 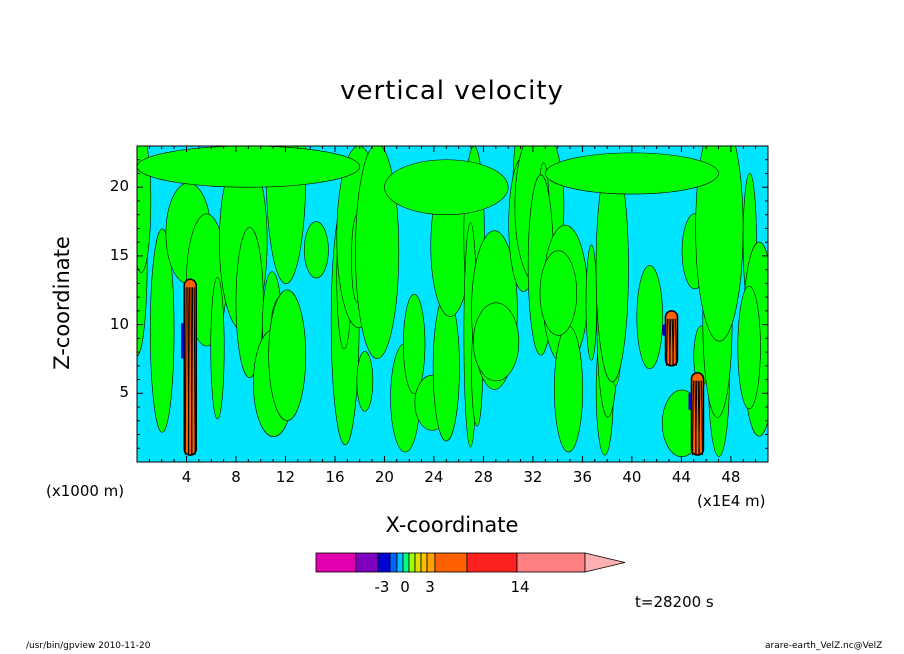 I want to click on y-tick-label: 5, so click(x=124, y=392).